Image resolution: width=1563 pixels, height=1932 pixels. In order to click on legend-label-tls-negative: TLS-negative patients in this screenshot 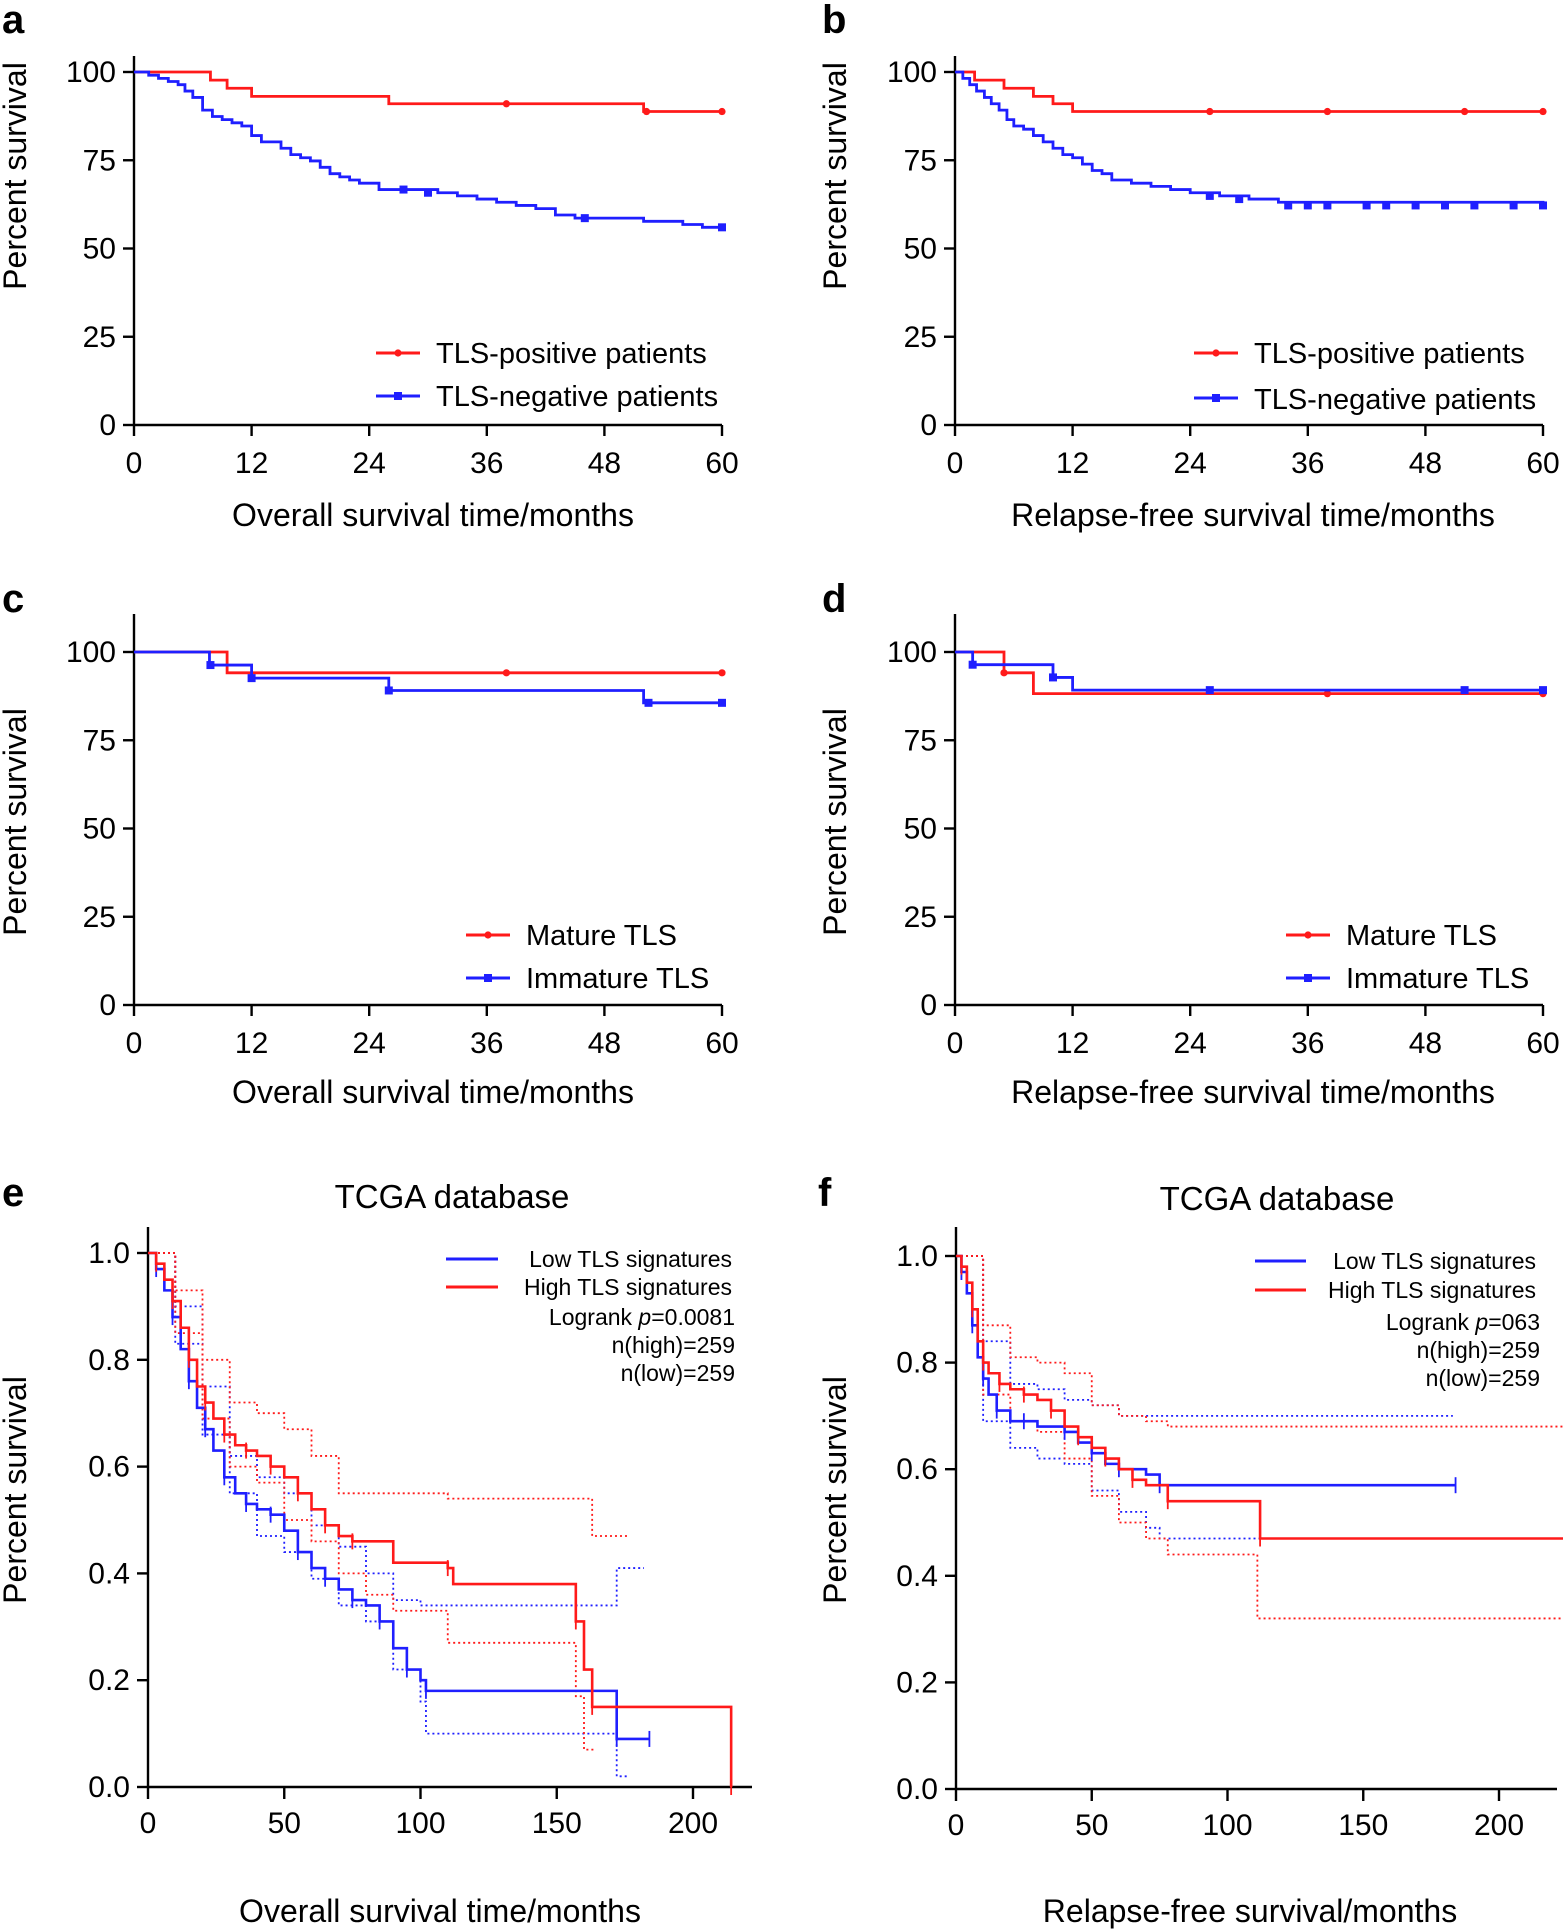, I will do `click(577, 397)`.